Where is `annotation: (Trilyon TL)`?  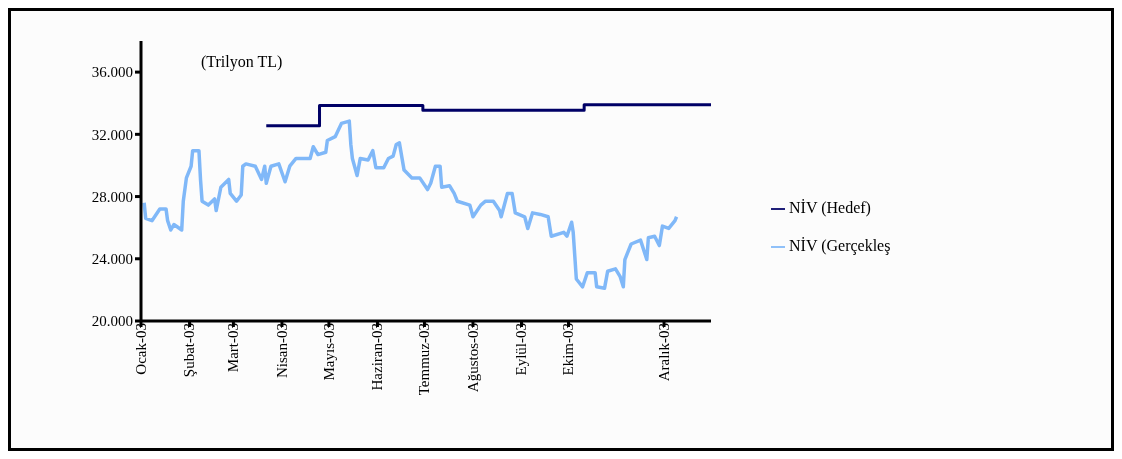
annotation: (Trilyon TL) is located at coordinates (242, 62).